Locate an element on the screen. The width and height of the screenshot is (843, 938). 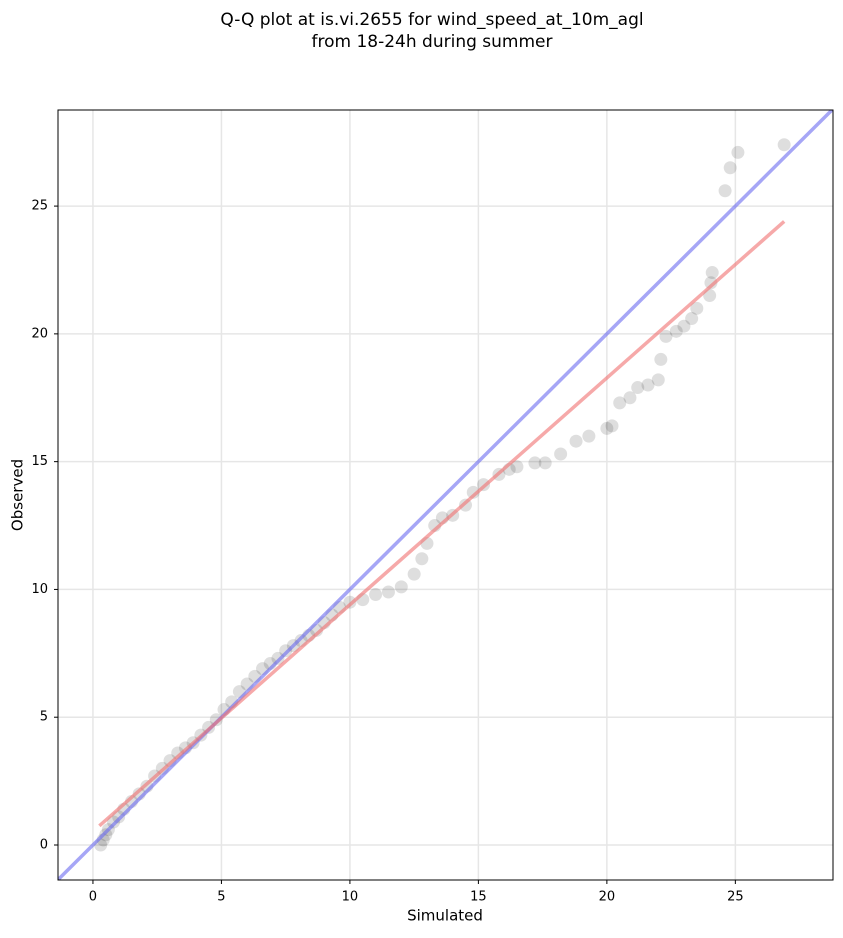
y-tick-label: 5 is located at coordinates (44, 717).